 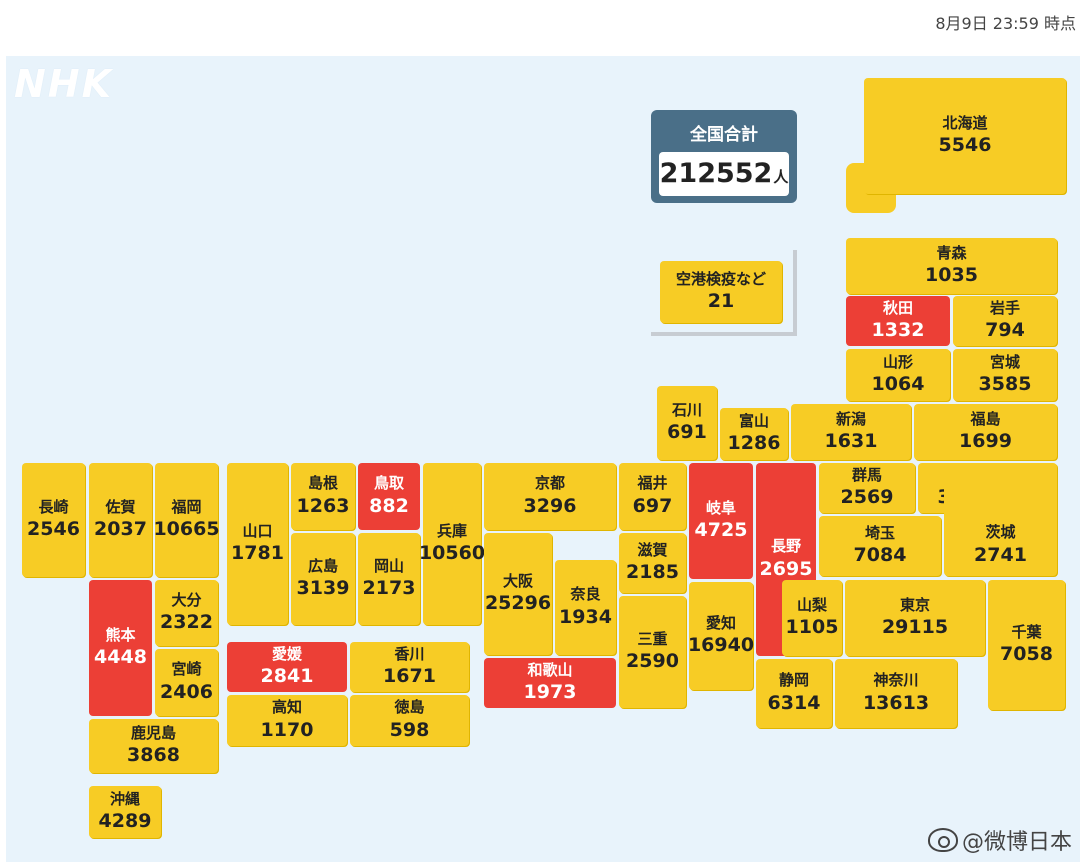 What do you see at coordinates (1005, 384) in the screenshot?
I see `pref-value: 3585` at bounding box center [1005, 384].